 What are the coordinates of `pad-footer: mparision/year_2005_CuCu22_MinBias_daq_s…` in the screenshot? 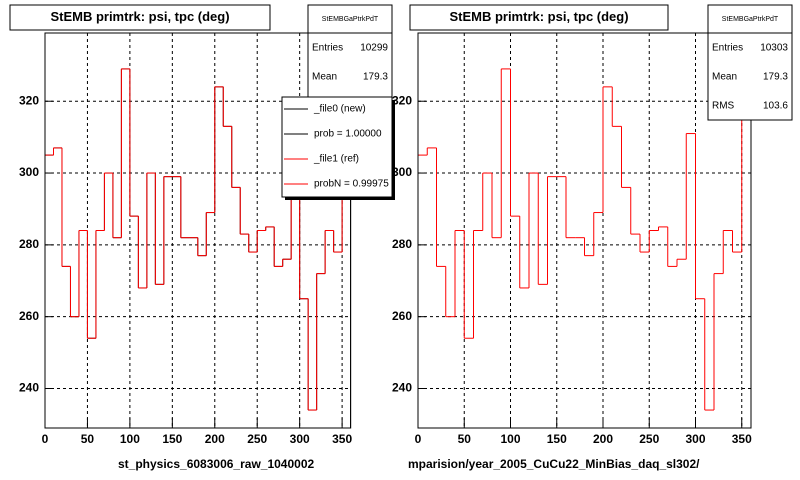 It's located at (554, 464).